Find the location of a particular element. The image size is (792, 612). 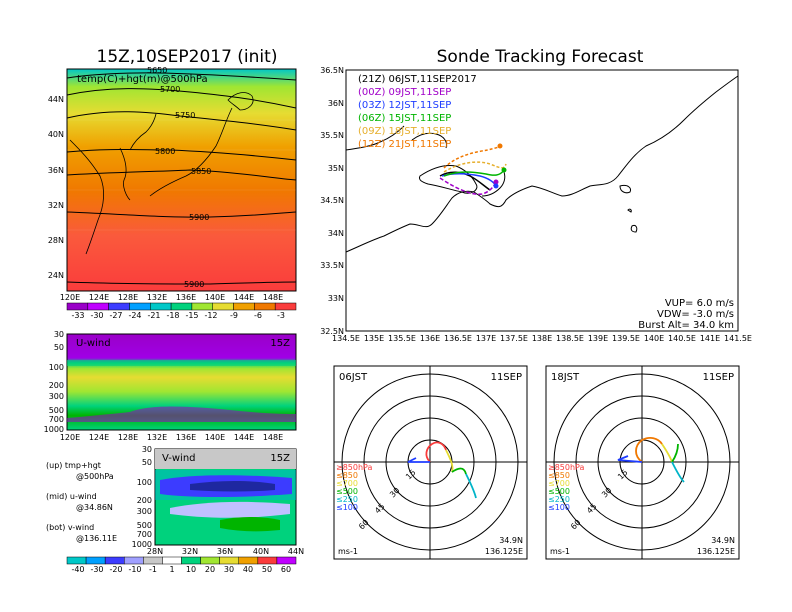

contour-label-5900b: 5900 is located at coordinates (194, 284).